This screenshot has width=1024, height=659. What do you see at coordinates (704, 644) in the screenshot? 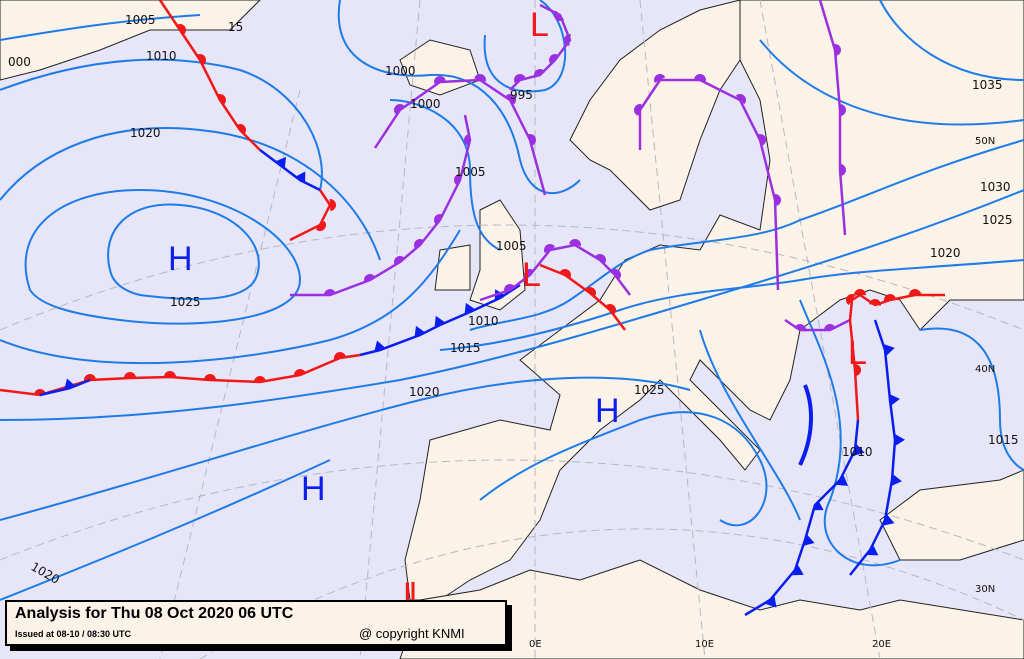
I see `longitude-label: 10E` at bounding box center [704, 644].